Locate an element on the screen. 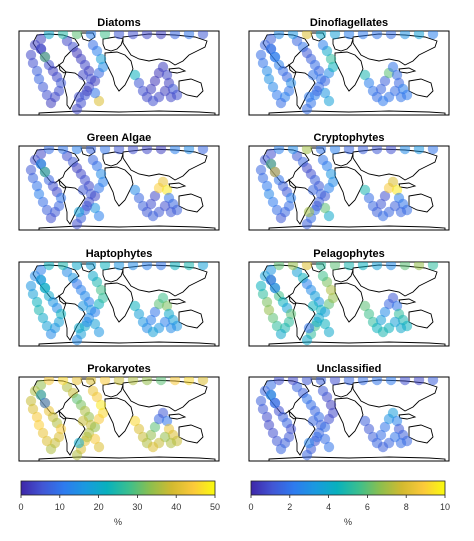  colorbar: 0 2 4 6 8 10% is located at coordinates (349, 503).